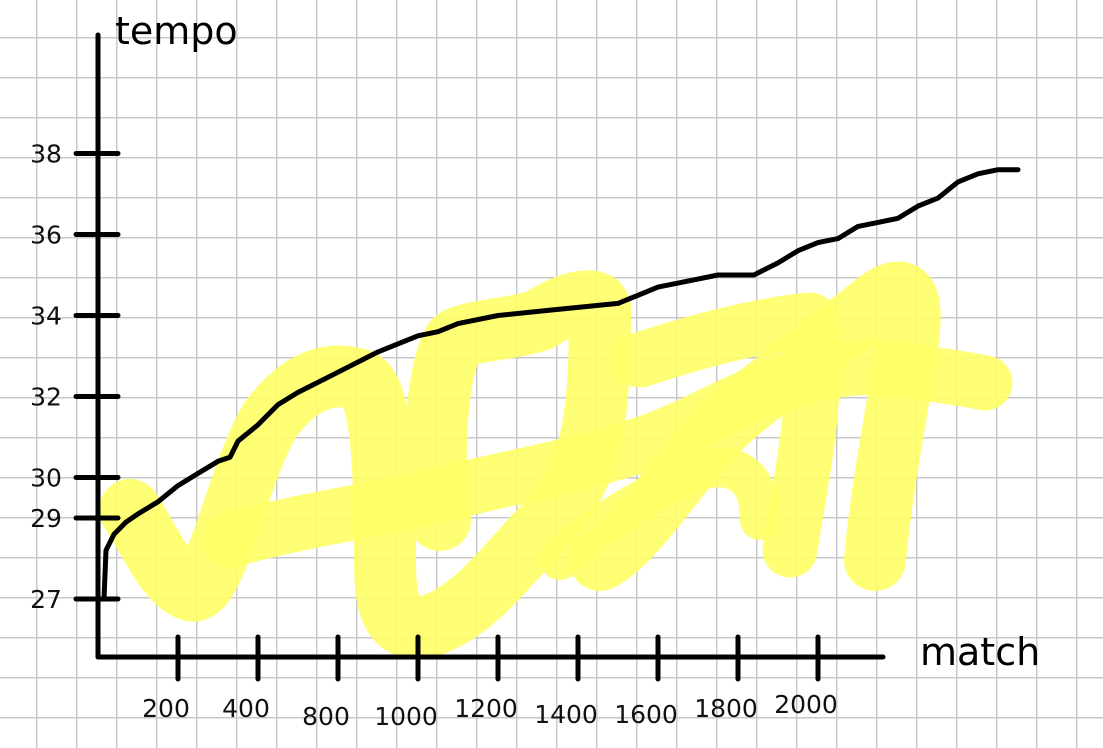  I want to click on x-tick-label: 1200, so click(486, 708).